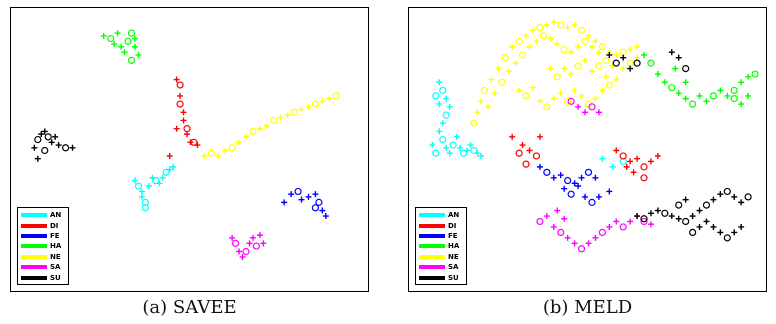  Describe the element at coordinates (305, 203) in the screenshot. I see `savee-series-fe` at that location.